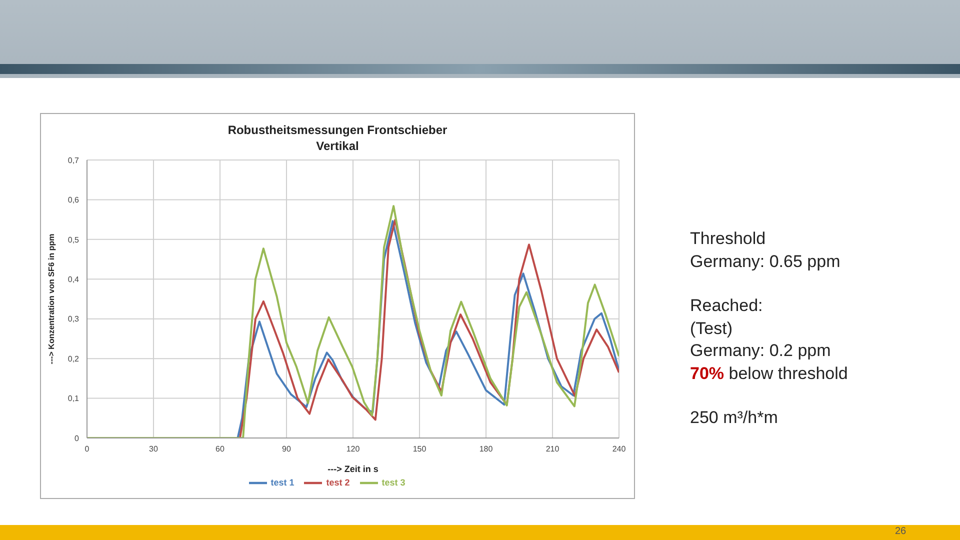 The height and width of the screenshot is (540, 960). What do you see at coordinates (337, 130) in the screenshot?
I see `chart-title: Robustheitsmessungen Frontschieber` at bounding box center [337, 130].